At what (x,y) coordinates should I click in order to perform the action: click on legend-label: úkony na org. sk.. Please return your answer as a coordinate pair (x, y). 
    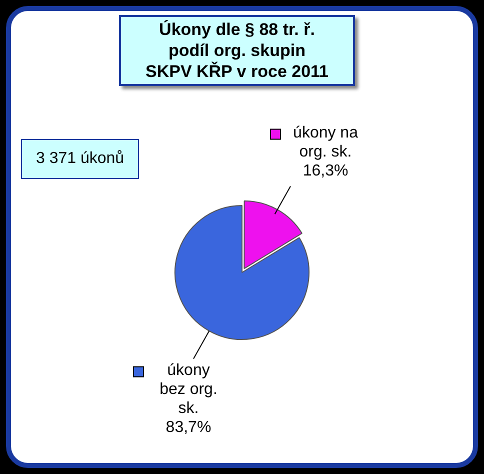
    Looking at the image, I should click on (325, 142).